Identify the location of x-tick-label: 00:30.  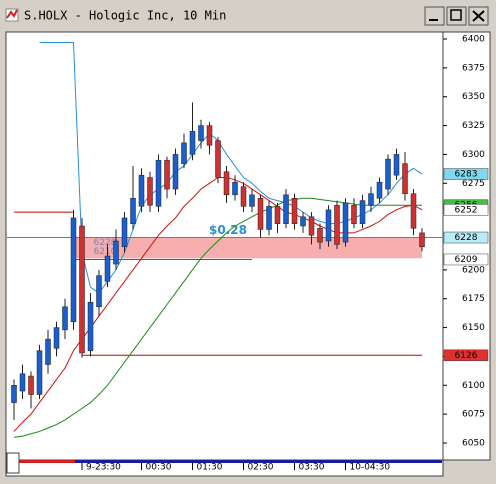
(159, 468).